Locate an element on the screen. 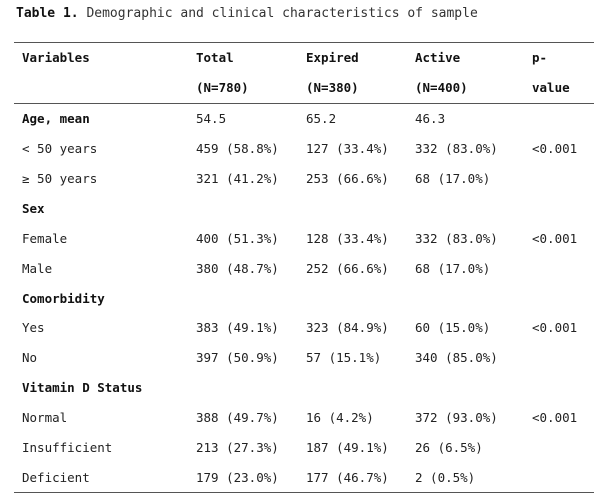 This screenshot has width=600, height=504. variable-cell: Yes is located at coordinates (33, 328).